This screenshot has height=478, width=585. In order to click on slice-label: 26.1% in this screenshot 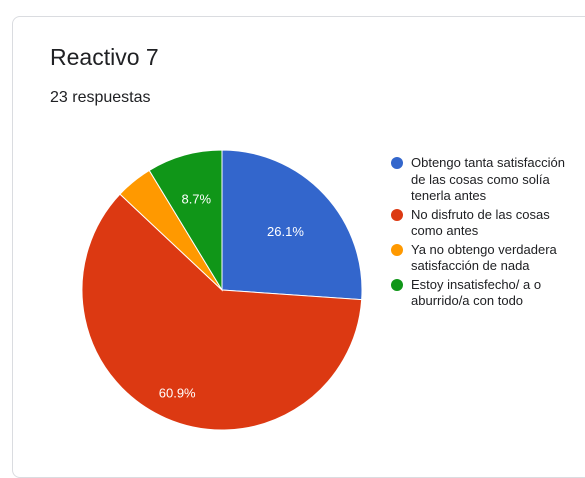, I will do `click(285, 231)`.